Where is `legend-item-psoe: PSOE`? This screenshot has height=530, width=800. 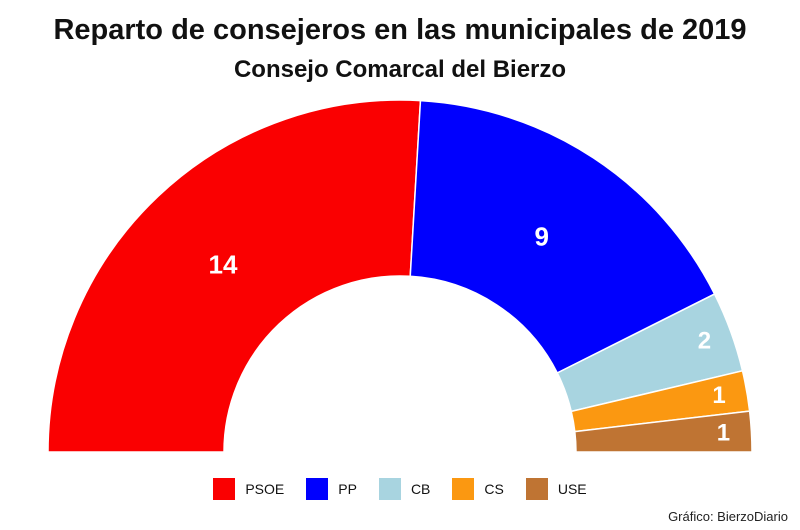 legend-item-psoe: PSOE is located at coordinates (248, 489).